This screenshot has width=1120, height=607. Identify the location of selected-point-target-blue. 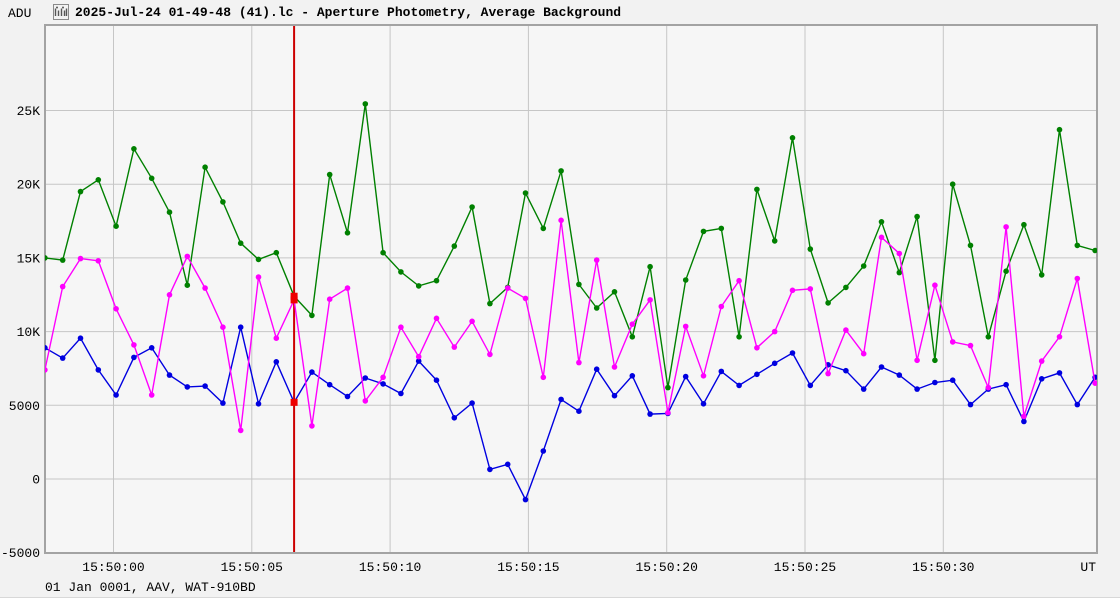
(294, 402).